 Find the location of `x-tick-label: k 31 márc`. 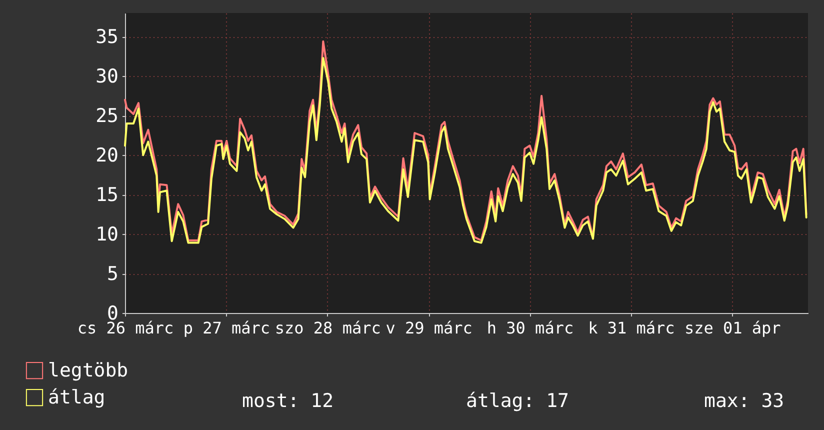

x-tick-label: k 31 márc is located at coordinates (631, 328).